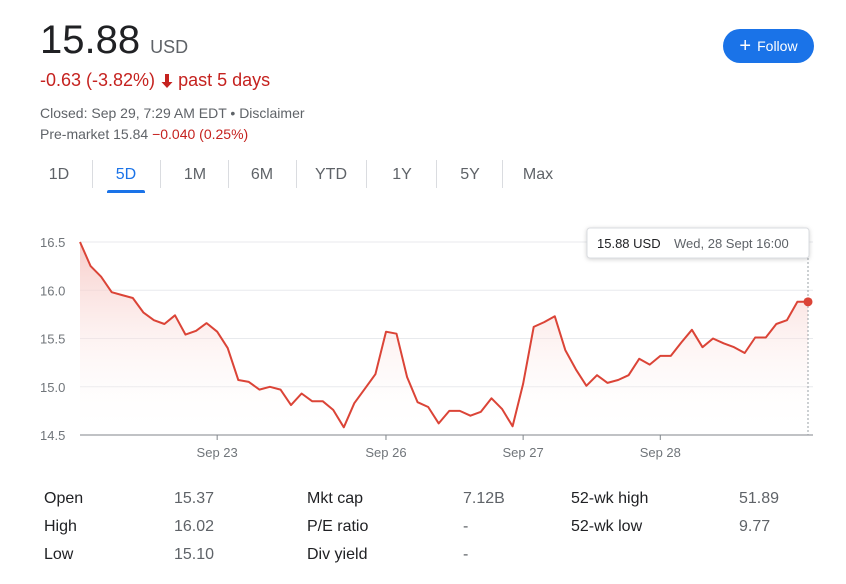 The image size is (846, 584). I want to click on tab-1d: 1D, so click(59, 174).